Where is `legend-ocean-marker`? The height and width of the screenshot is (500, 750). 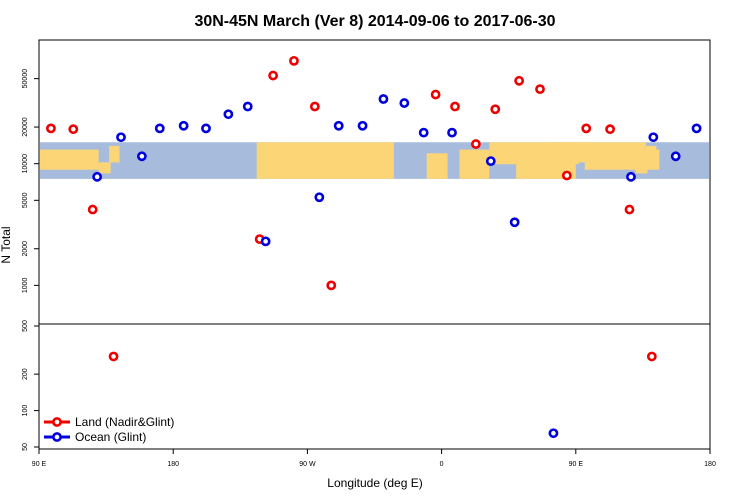
legend-ocean-marker is located at coordinates (57, 437).